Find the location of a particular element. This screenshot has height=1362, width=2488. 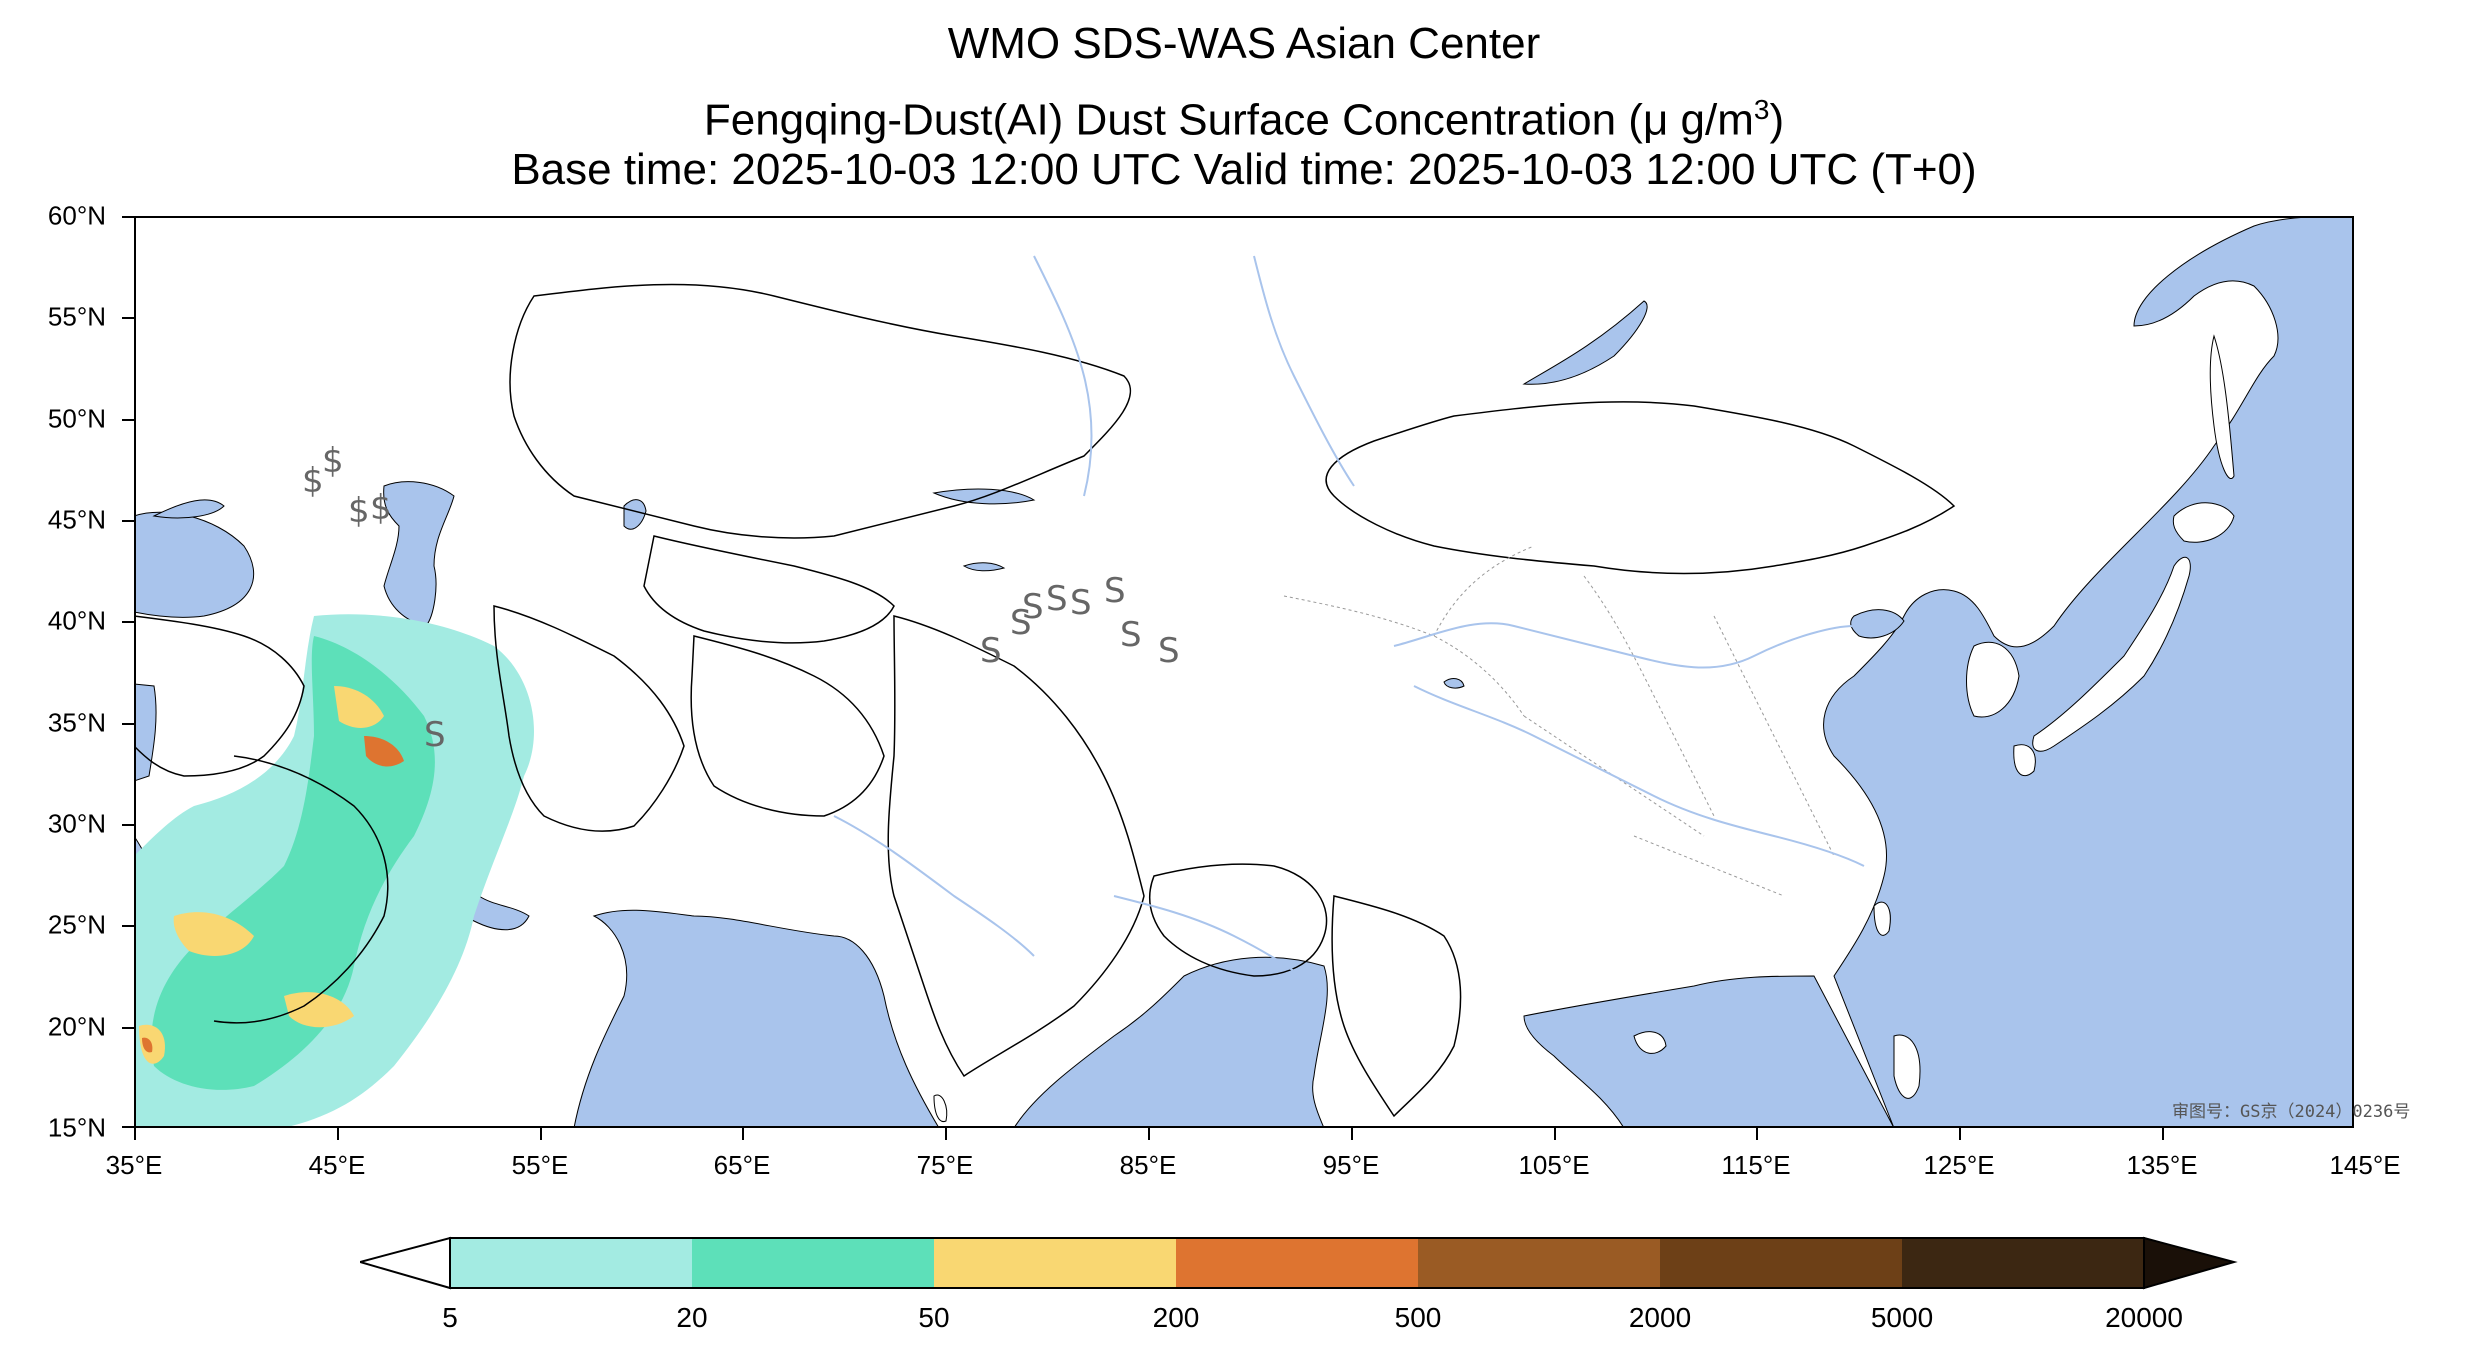

lat-tick-label: 50°N is located at coordinates (76, 418).